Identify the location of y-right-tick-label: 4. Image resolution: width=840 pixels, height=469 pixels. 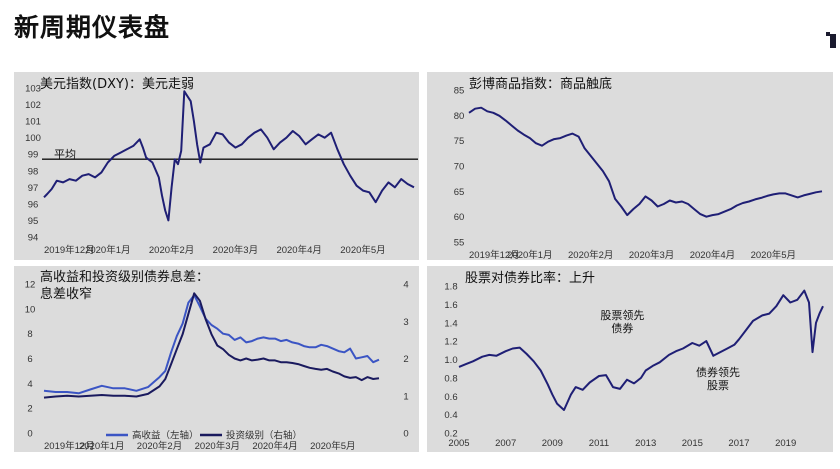
(405, 285).